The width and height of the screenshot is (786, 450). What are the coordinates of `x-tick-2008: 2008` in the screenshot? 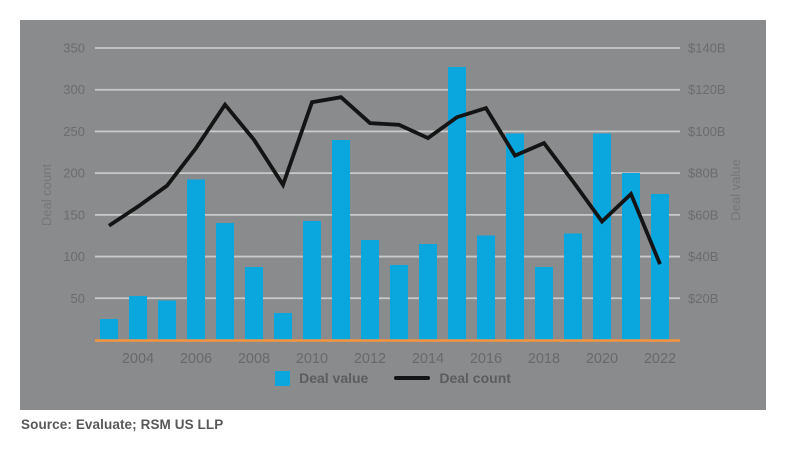 It's located at (254, 359).